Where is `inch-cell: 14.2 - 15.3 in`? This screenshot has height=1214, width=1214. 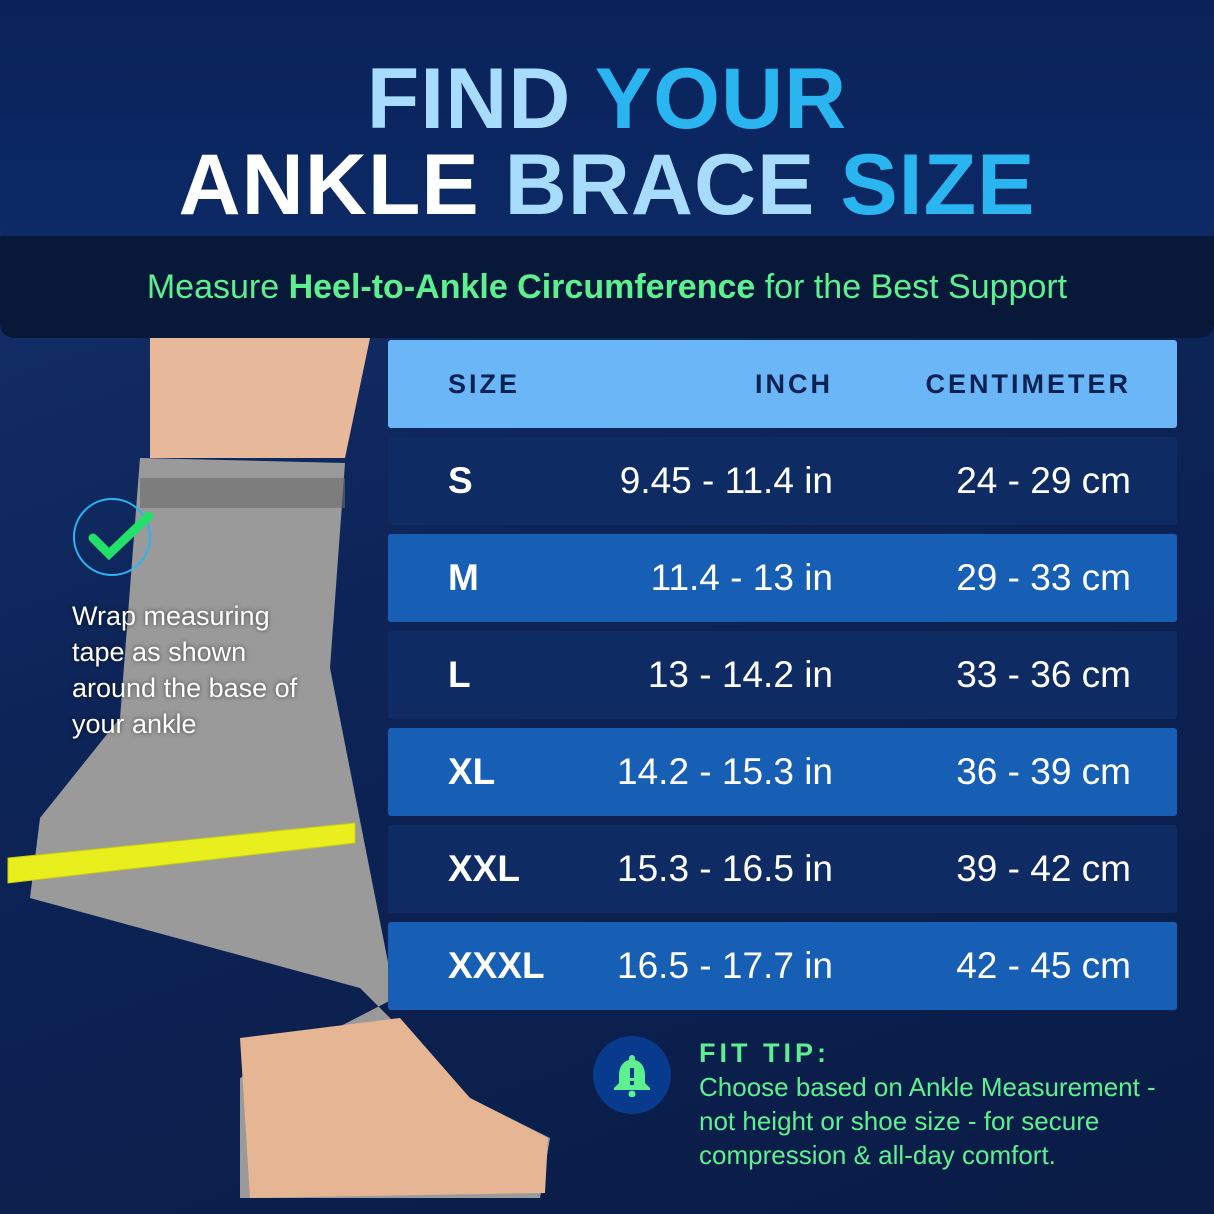 inch-cell: 14.2 - 15.3 in is located at coordinates (725, 771).